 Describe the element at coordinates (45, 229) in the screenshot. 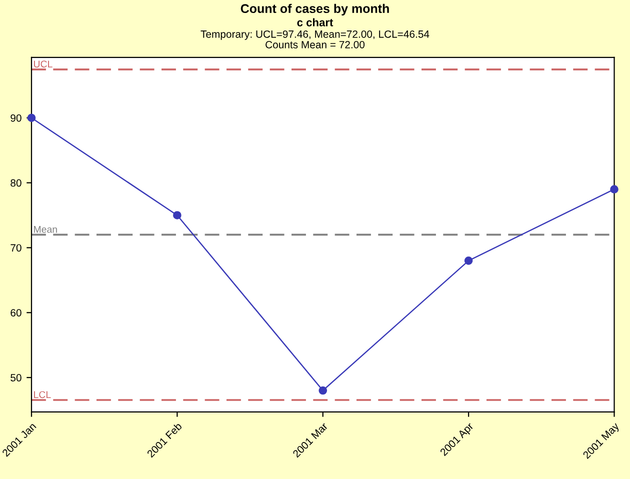

I see `ref-line-label: Mean` at that location.